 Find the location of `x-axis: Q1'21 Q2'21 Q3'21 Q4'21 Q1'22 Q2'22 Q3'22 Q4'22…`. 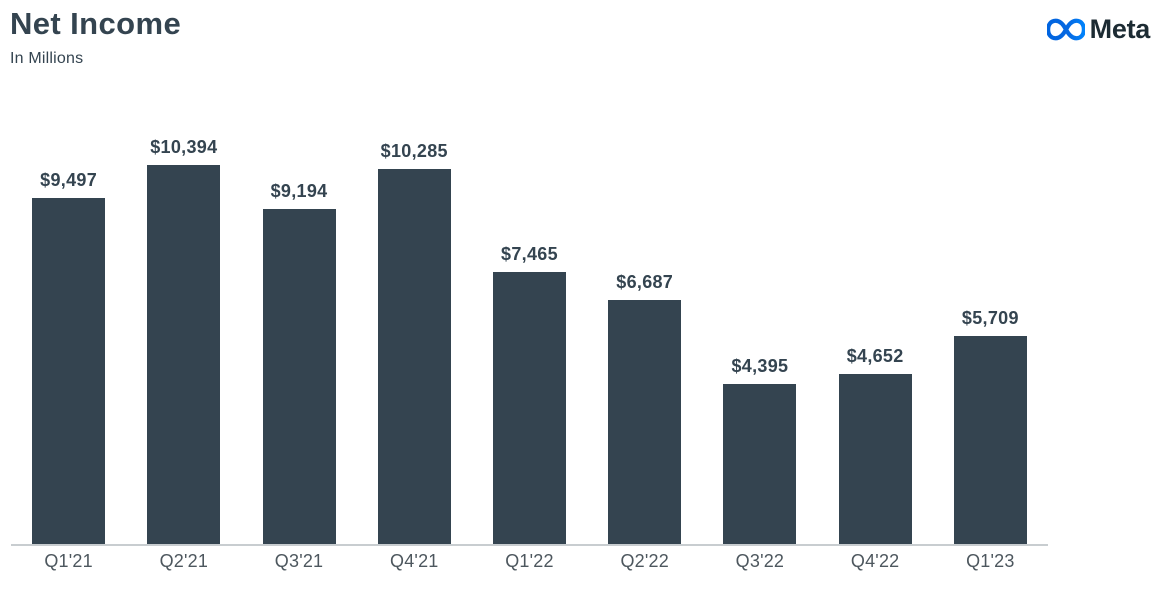

x-axis: Q1'21 Q2'21 Q3'21 Q4'21 Q1'22 Q2'22 Q3'22 Q4'22… is located at coordinates (529, 561).